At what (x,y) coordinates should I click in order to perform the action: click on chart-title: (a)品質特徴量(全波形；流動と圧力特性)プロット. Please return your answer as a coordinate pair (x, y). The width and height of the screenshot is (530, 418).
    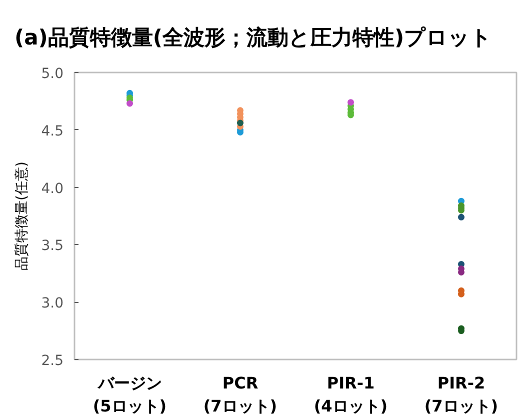
    Looking at the image, I should click on (253, 38).